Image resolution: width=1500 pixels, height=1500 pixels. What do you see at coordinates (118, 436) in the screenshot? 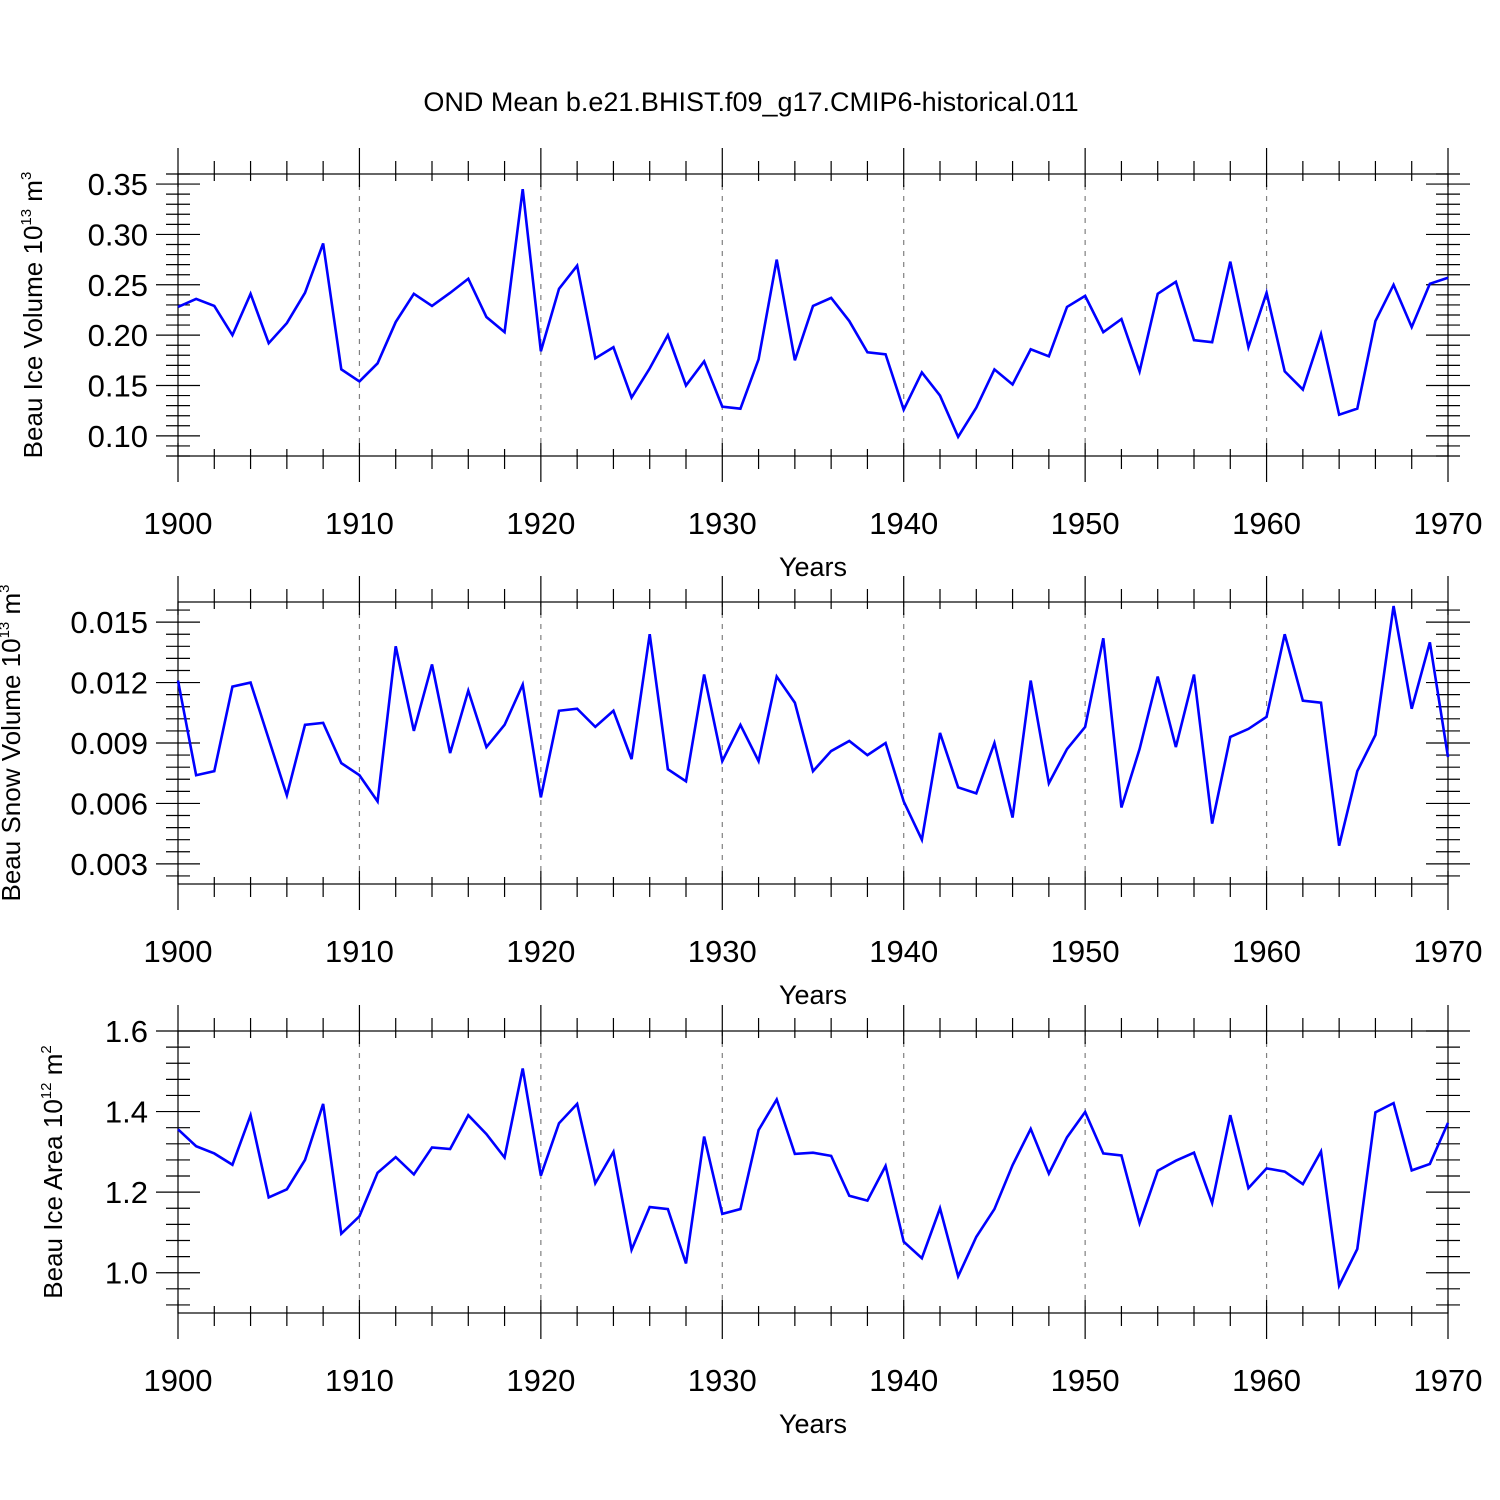
I see `y-tick-label: 0.10` at bounding box center [118, 436].